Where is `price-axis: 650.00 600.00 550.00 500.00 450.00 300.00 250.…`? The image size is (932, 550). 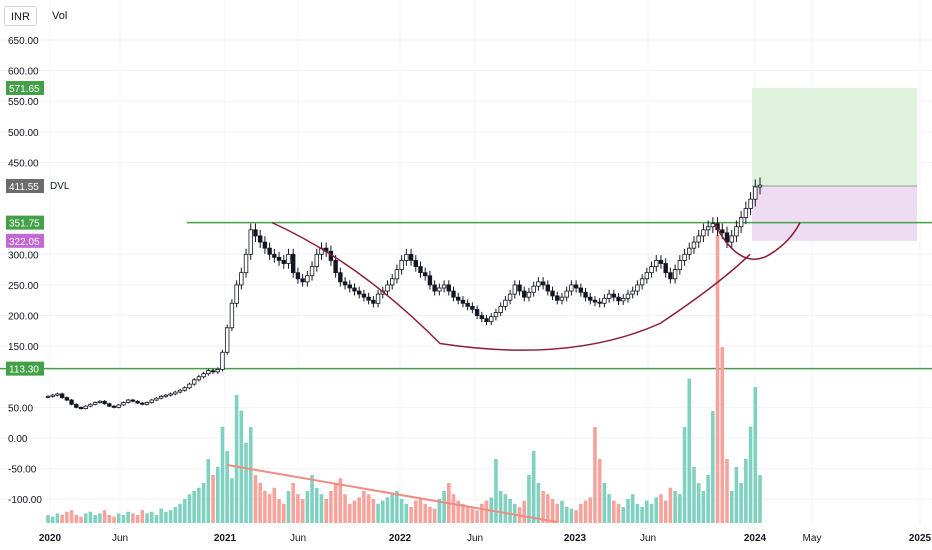 price-axis: 650.00 600.00 550.00 500.00 450.00 300.00 250.… is located at coordinates (39, 271).